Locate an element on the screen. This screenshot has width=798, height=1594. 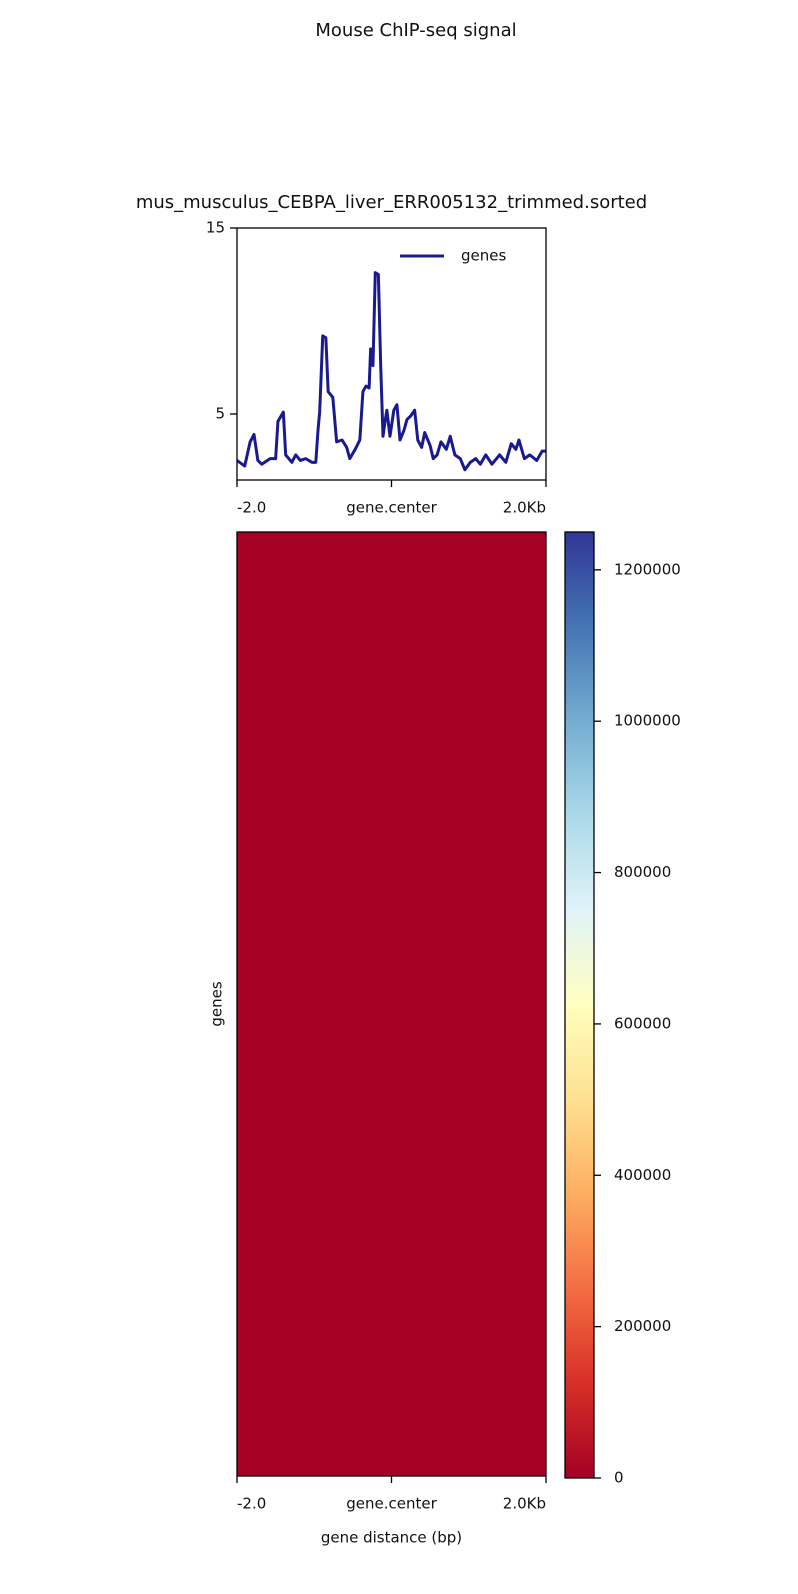
x-axis-label: gene distance (bp) is located at coordinates (391, 1538).